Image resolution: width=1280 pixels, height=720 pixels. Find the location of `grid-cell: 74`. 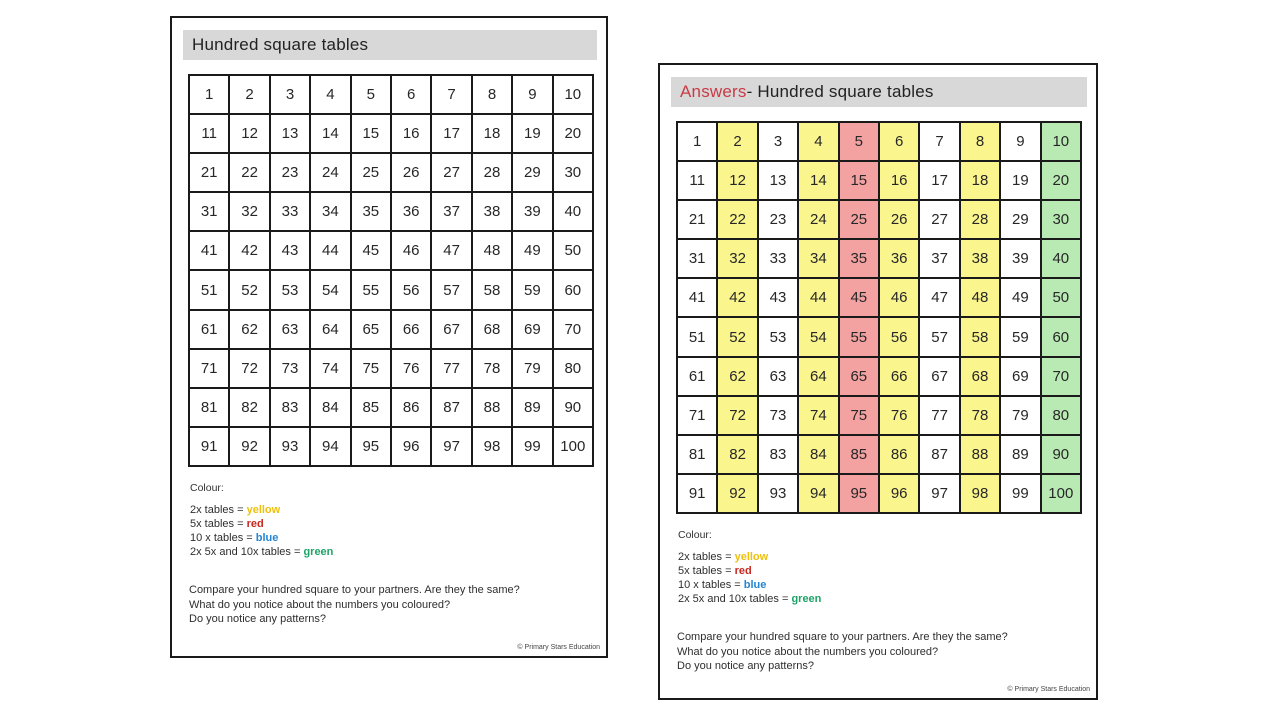

grid-cell: 74 is located at coordinates (330, 368).